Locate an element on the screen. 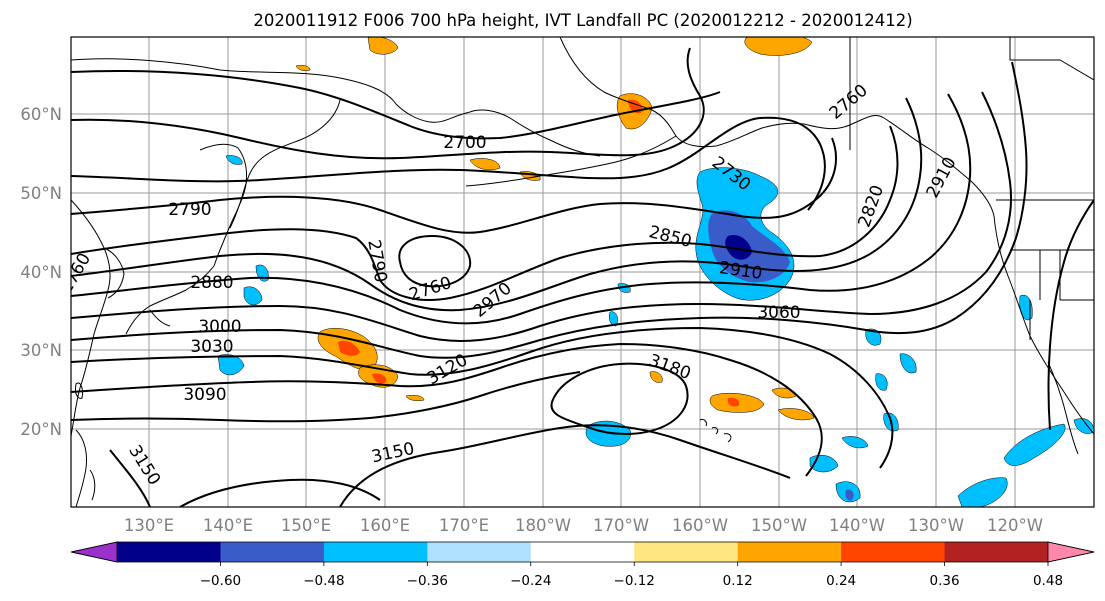 This screenshot has height=601, width=1105. colorbar-outline is located at coordinates (582, 552).